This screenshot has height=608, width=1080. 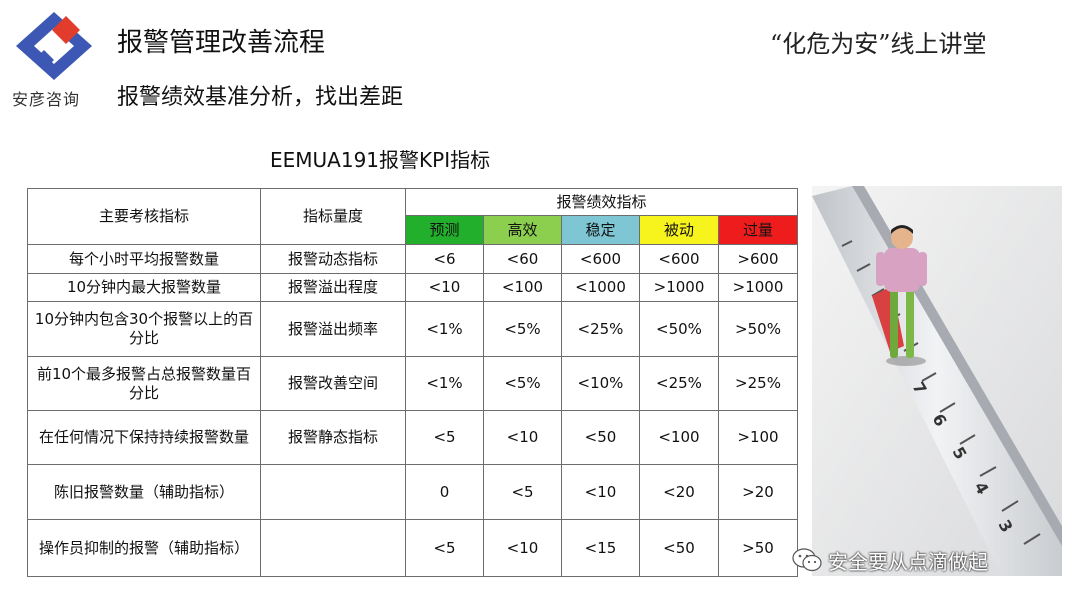 What do you see at coordinates (260, 97) in the screenshot?
I see `page-subtitle: 报警绩效基准分析，找出差距` at bounding box center [260, 97].